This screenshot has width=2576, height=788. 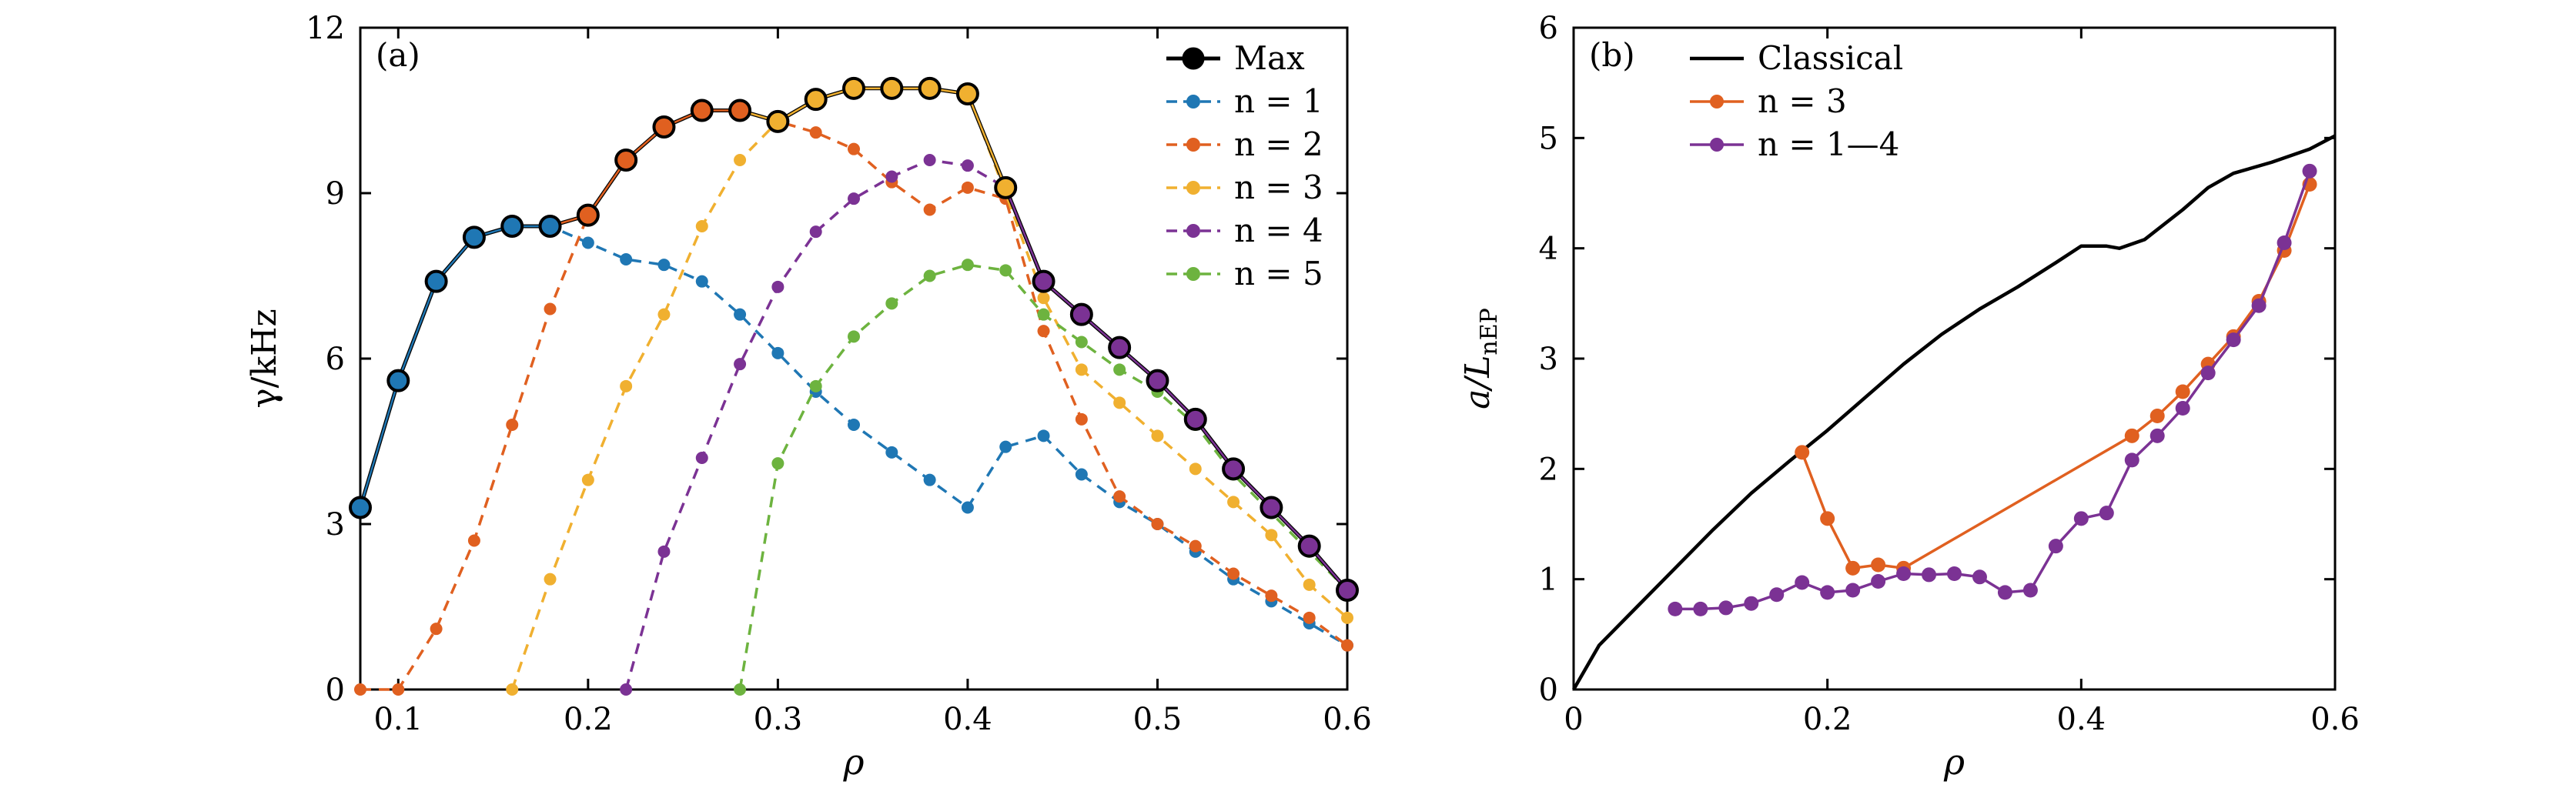 What do you see at coordinates (1244, 144) in the screenshot?
I see `legend-item-n-2: n = 2` at bounding box center [1244, 144].